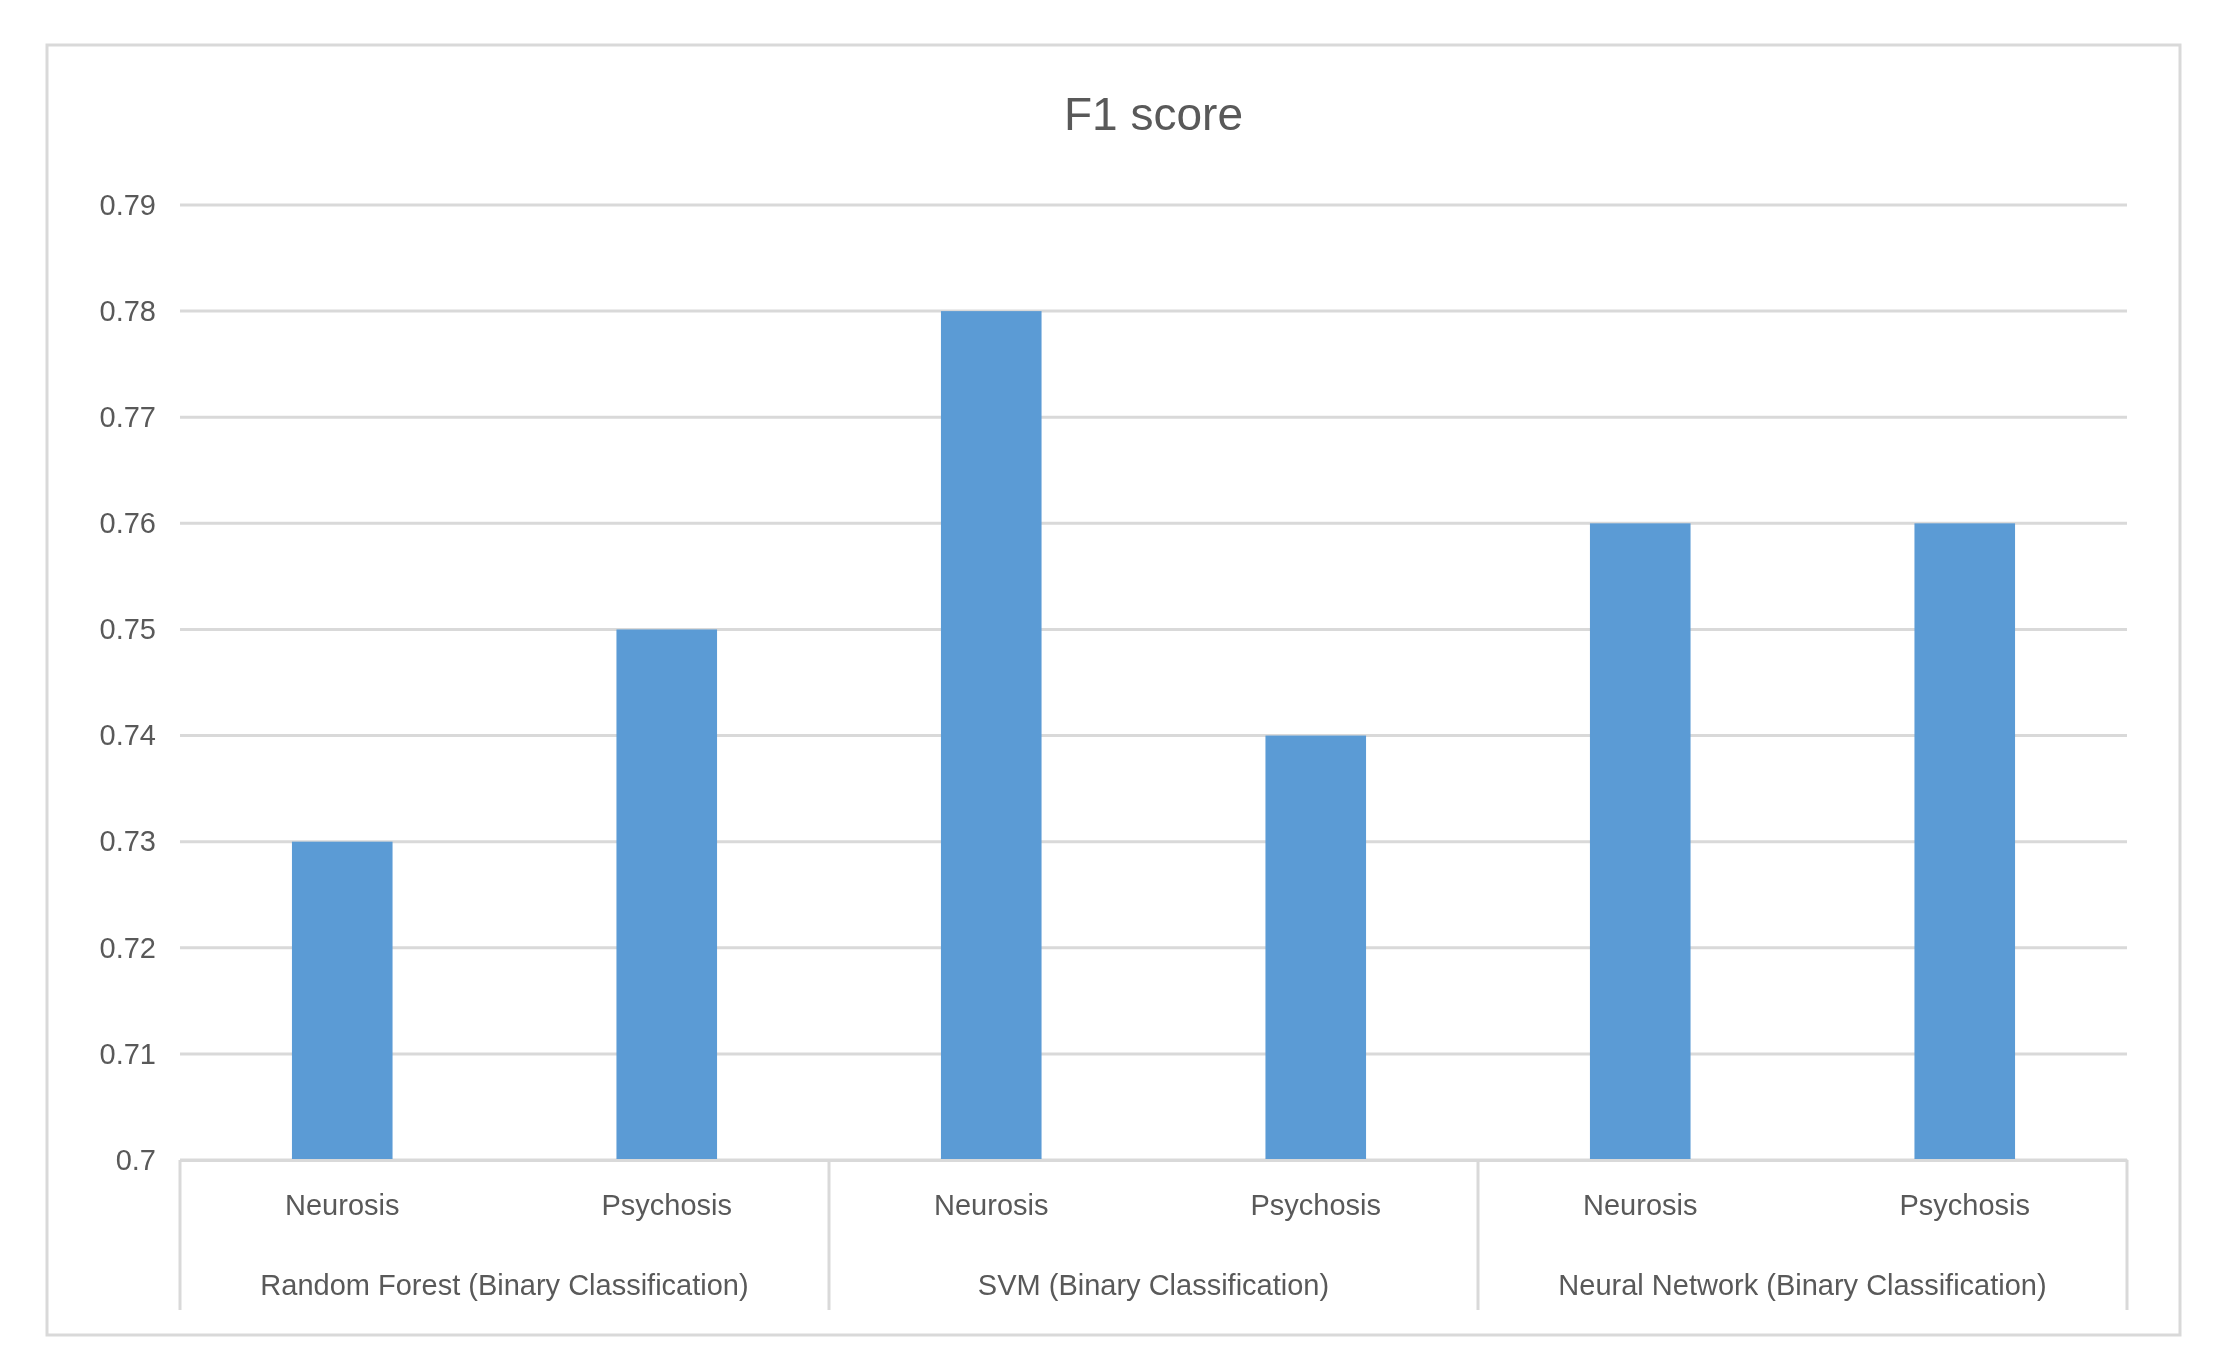 Image resolution: width=2219 pixels, height=1371 pixels. Describe the element at coordinates (127, 735) in the screenshot. I see `y-tick-label: 0.74` at that location.